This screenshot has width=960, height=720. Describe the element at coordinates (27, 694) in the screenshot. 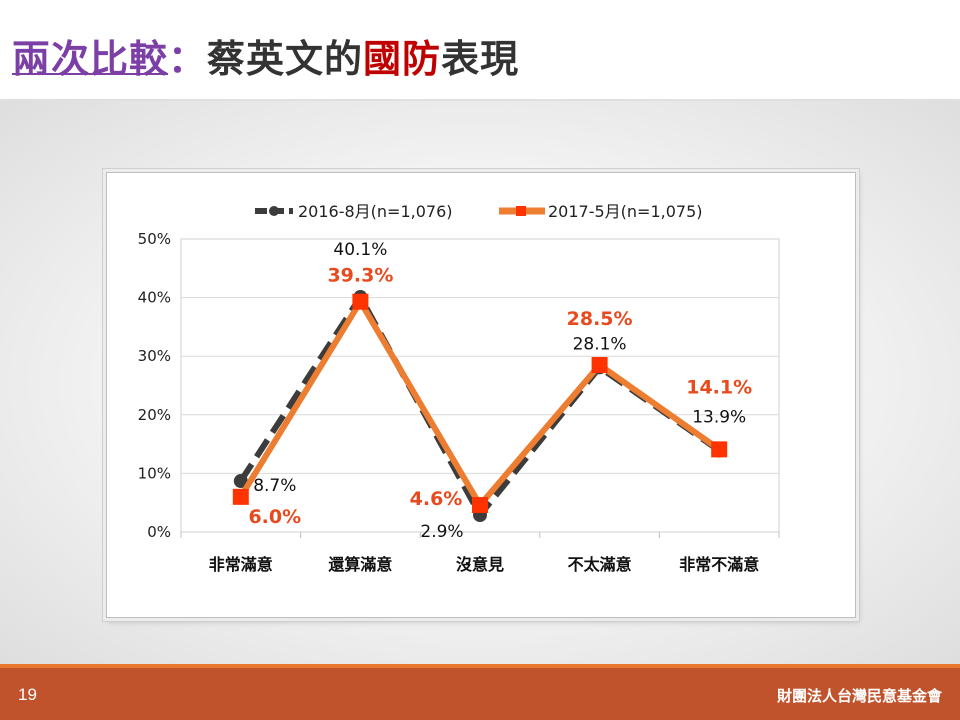

I see `page-number: 19` at that location.